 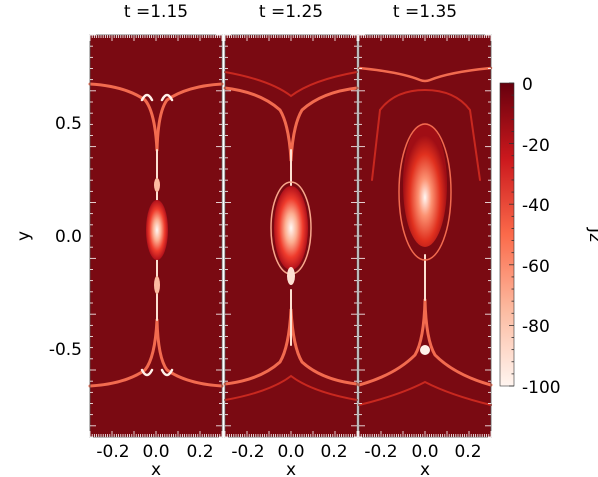 What do you see at coordinates (68, 237) in the screenshot?
I see `y-tick-label-1: 0.0` at bounding box center [68, 237].